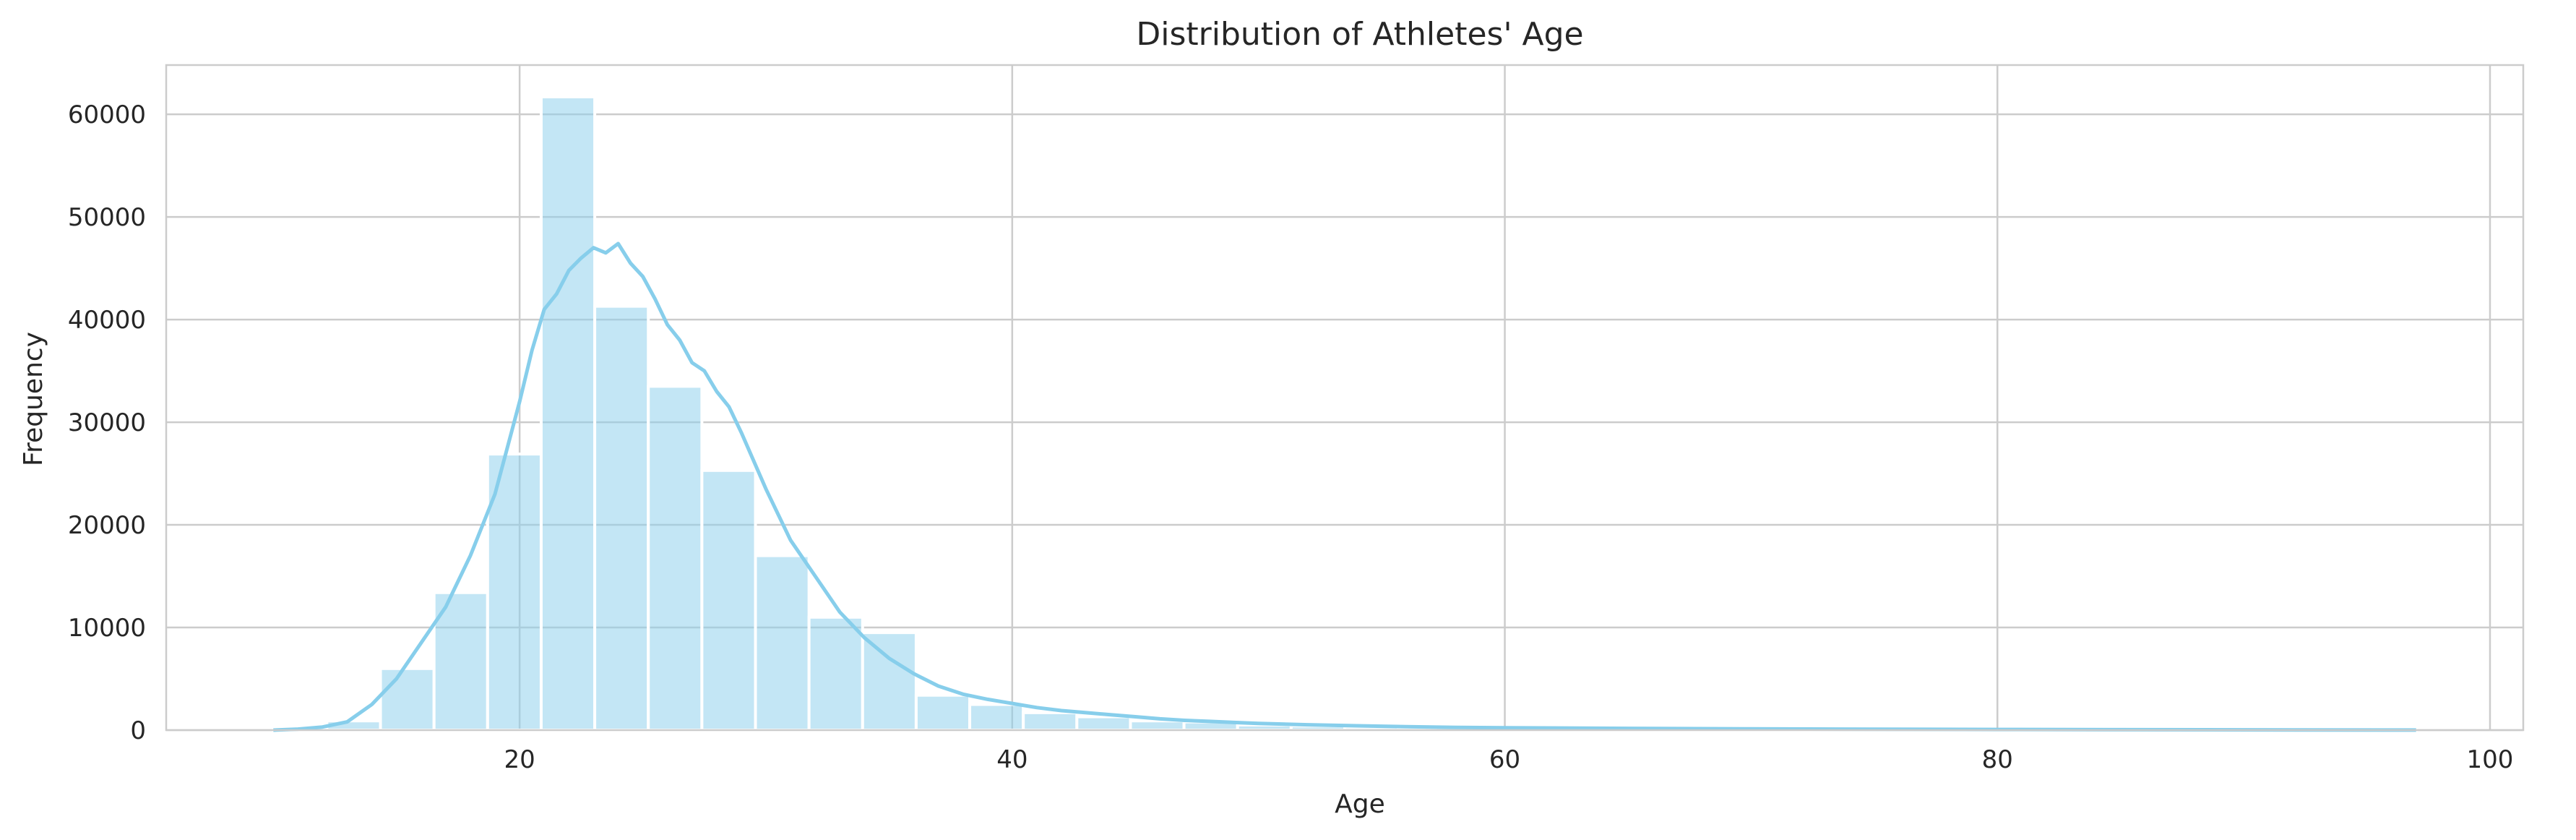 This screenshot has height=840, width=2576. Describe the element at coordinates (1504, 759) in the screenshot. I see `x-tick-label: 60` at that location.